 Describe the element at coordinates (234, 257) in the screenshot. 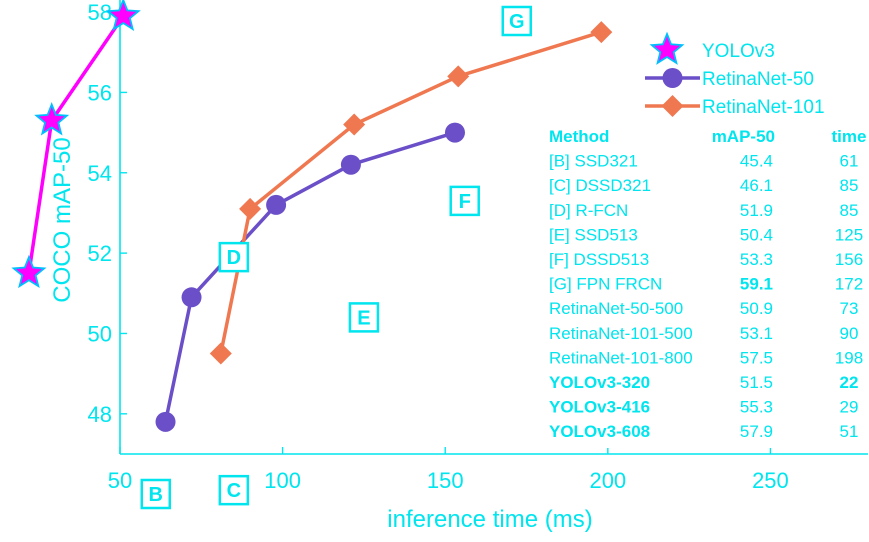

I see `method-label-d: D` at that location.